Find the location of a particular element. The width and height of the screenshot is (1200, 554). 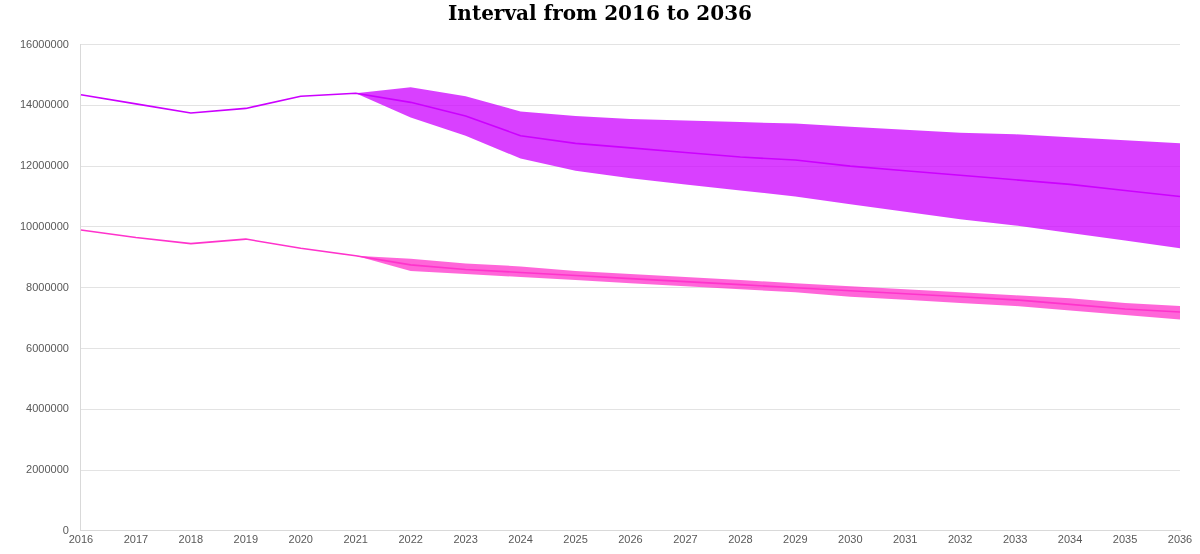

y-tick-label: 8000000 is located at coordinates (47, 286).